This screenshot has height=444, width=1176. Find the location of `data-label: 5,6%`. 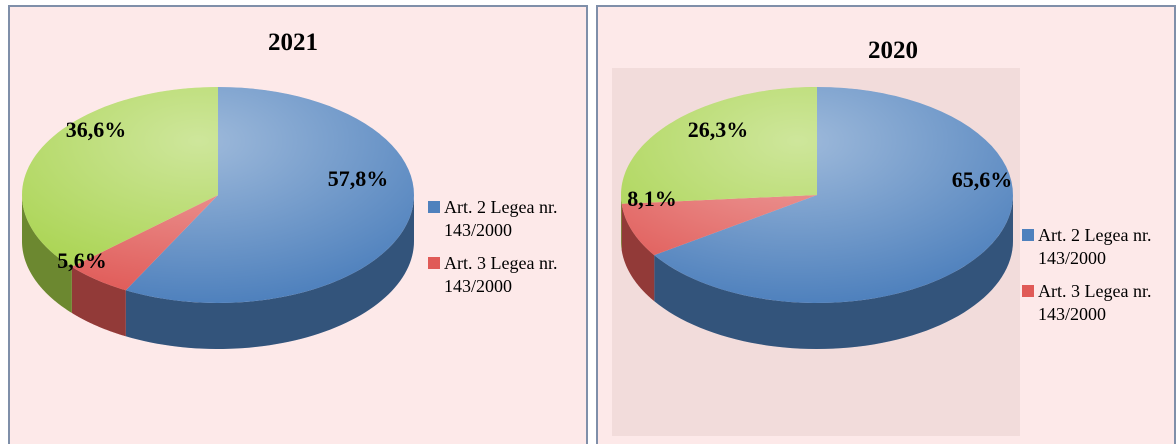

data-label: 5,6% is located at coordinates (82, 260).